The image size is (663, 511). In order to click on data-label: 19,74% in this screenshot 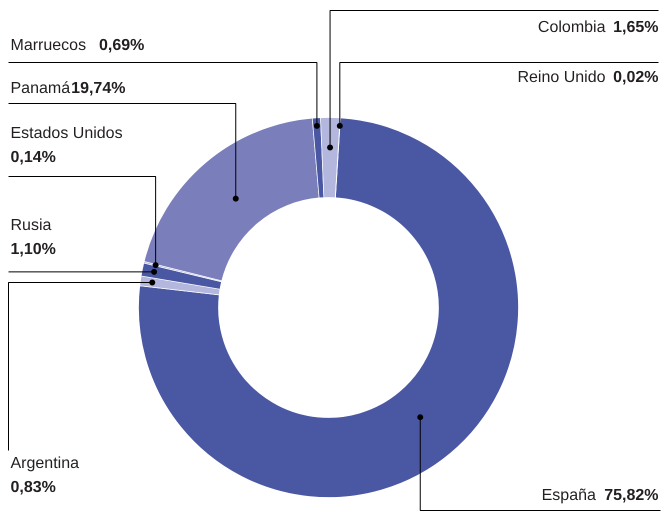, I will do `click(98, 88)`.